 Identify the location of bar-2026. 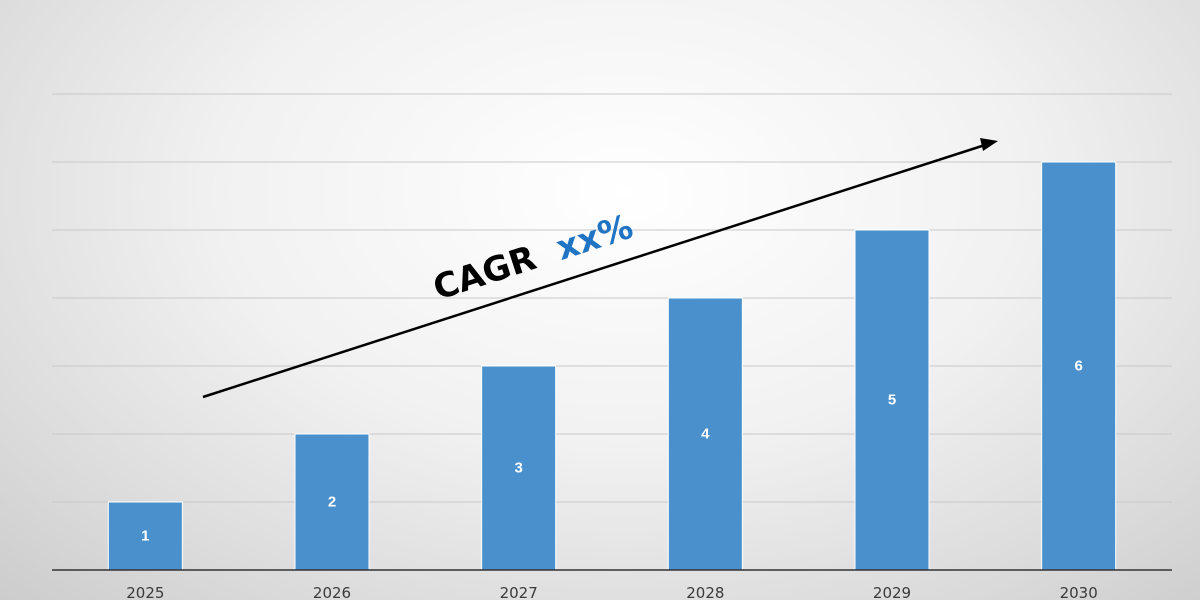
(332, 502).